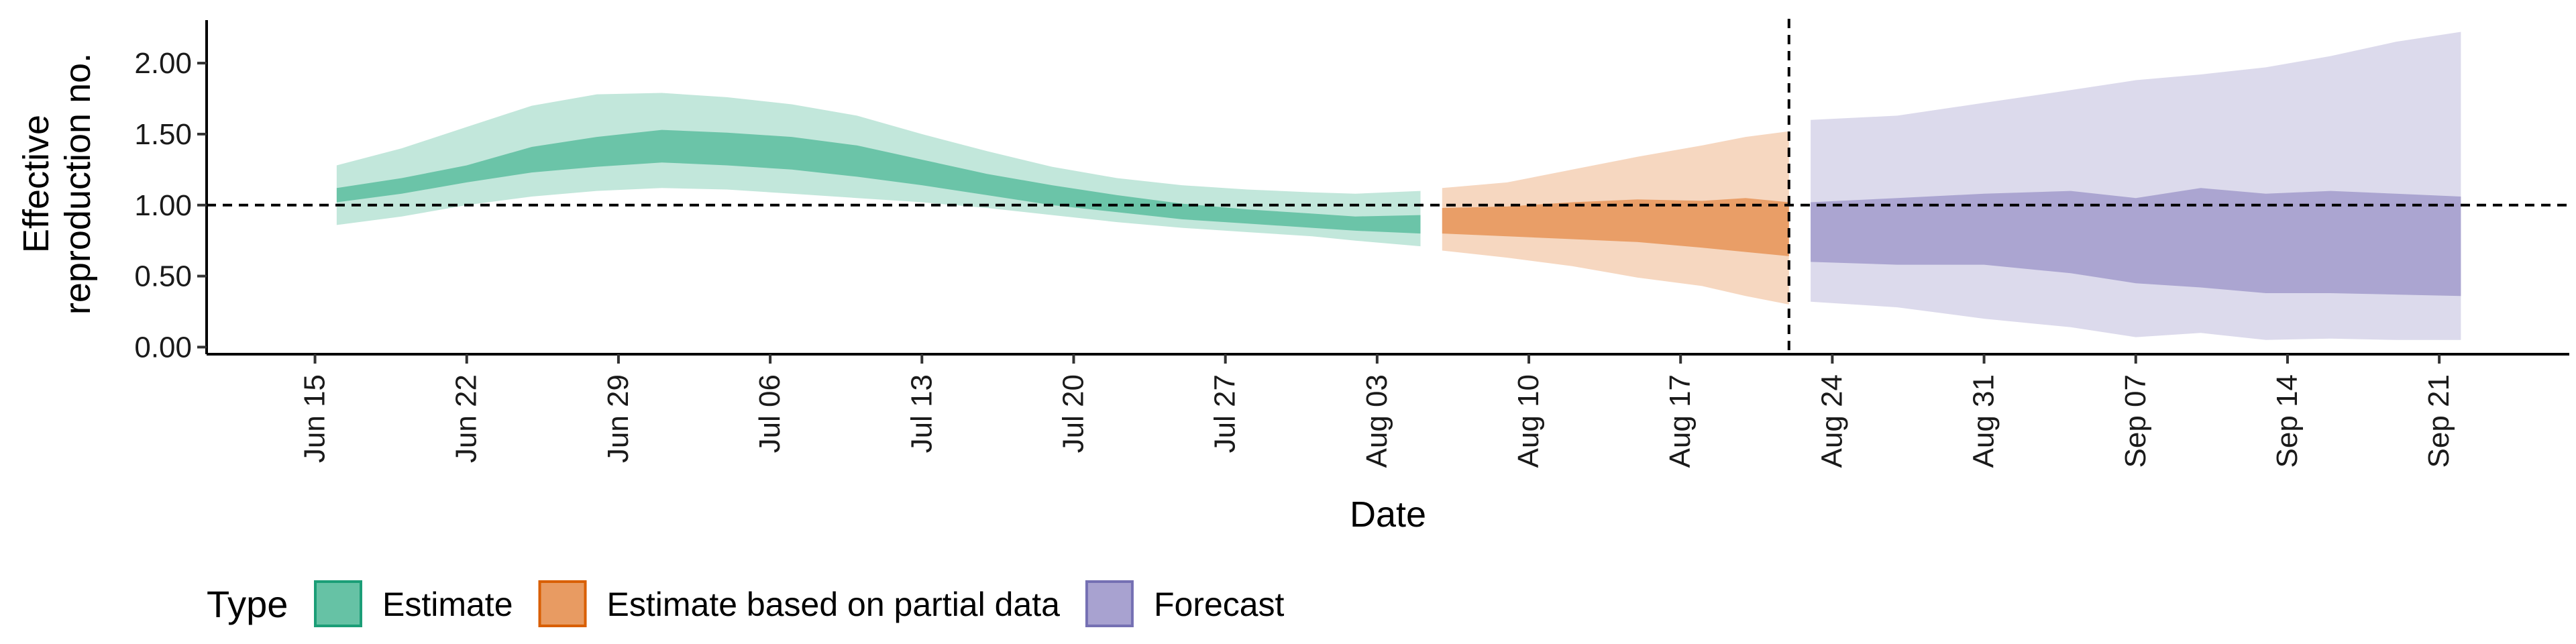 Image resolution: width=2576 pixels, height=644 pixels. Describe the element at coordinates (769, 413) in the screenshot. I see `x-tick-label: Jul 06` at that location.